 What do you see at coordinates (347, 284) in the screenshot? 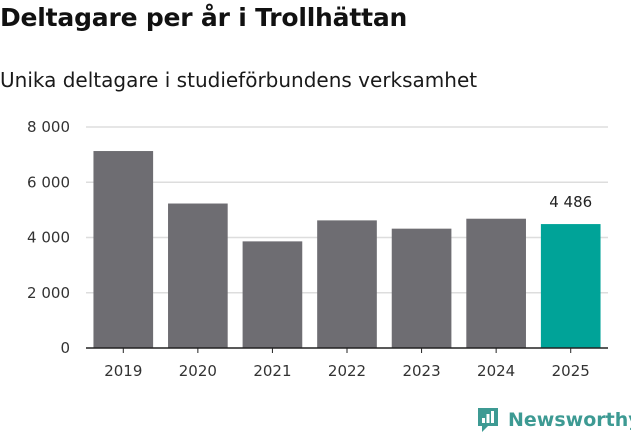
I see `bar-2022` at bounding box center [347, 284].